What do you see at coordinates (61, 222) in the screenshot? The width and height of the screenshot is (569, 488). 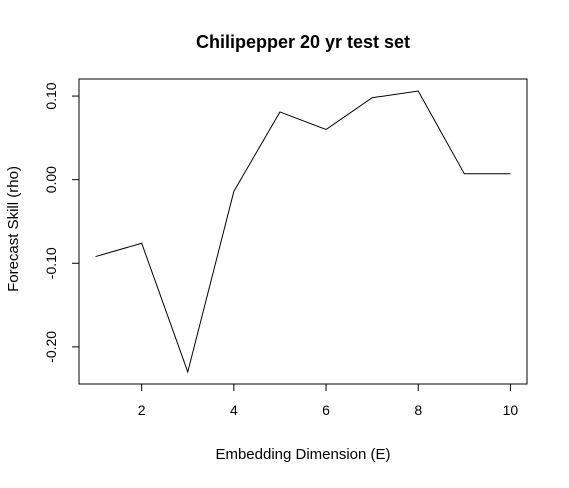 I see `y-axis: -0.20 -0.10 0.00 0.10` at bounding box center [61, 222].